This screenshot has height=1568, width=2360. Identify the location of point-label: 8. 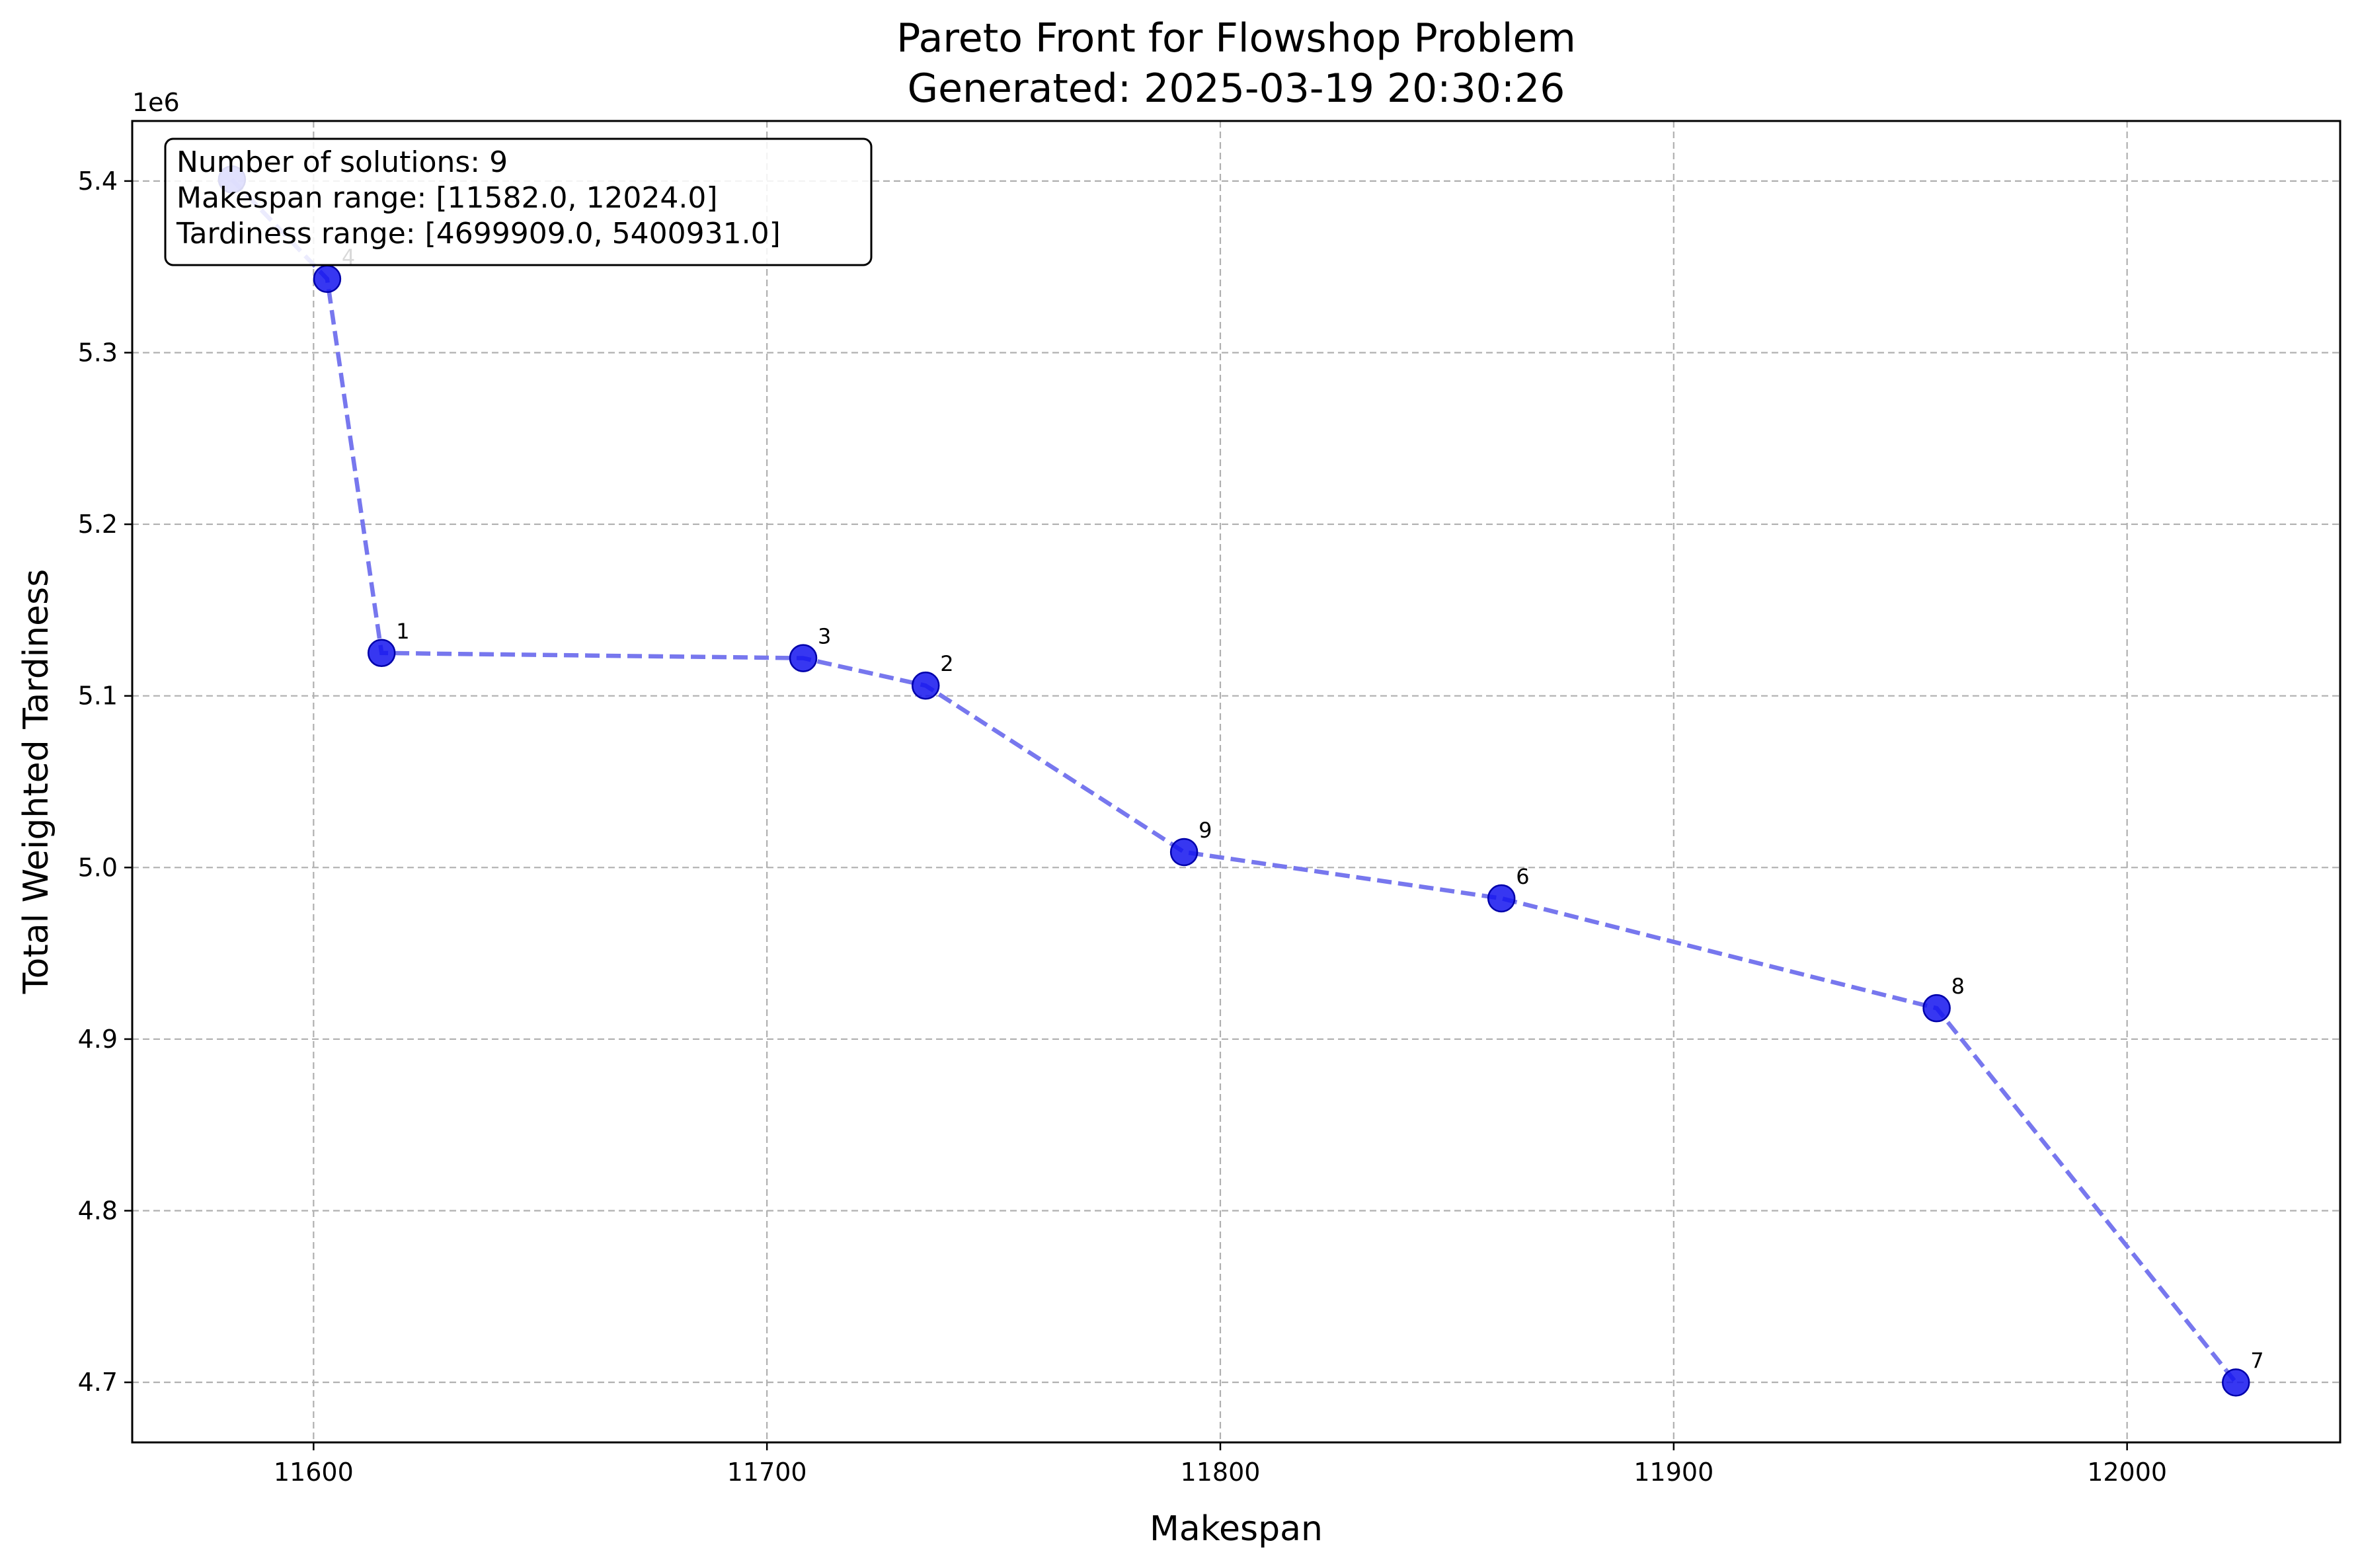
(1958, 986).